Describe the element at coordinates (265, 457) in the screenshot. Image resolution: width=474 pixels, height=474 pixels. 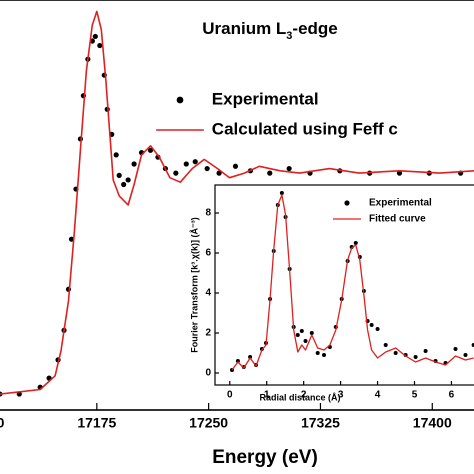
I see `x-axis-label: Energy (eV)` at that location.